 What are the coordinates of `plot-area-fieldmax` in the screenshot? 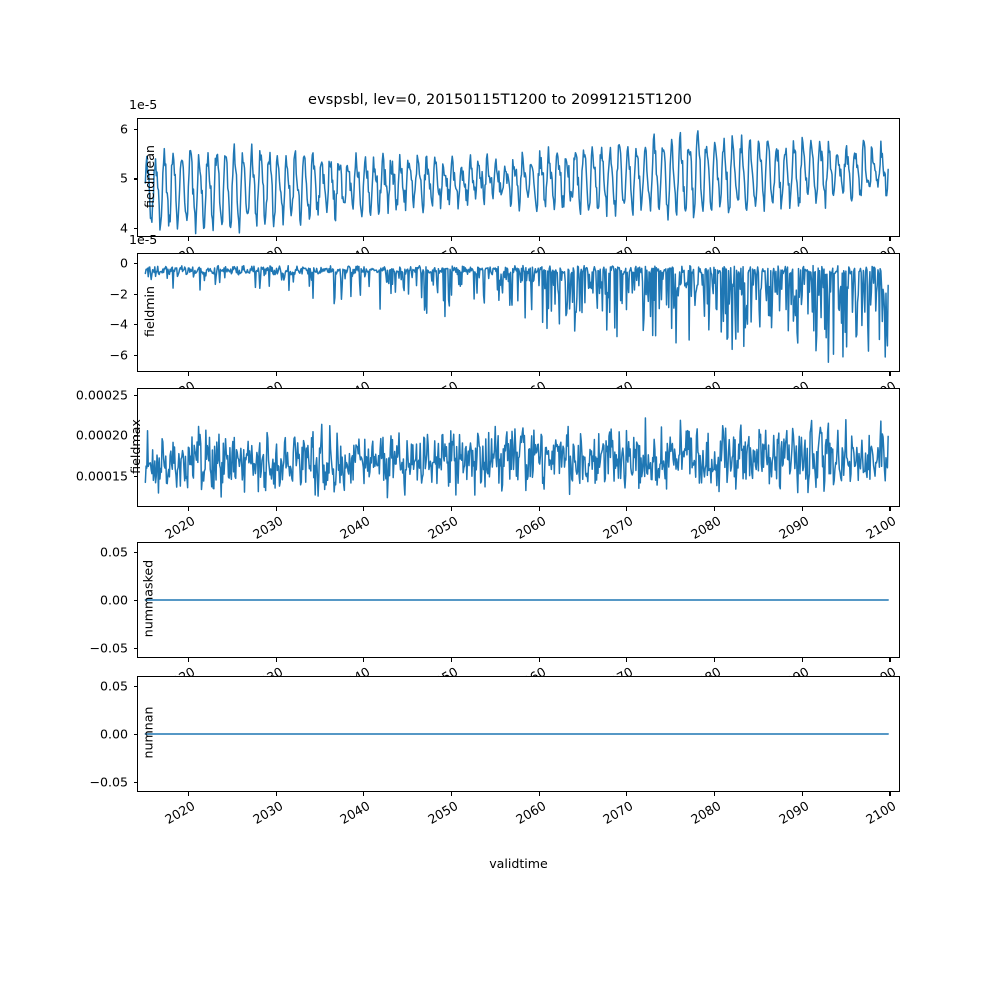 It's located at (516, 458).